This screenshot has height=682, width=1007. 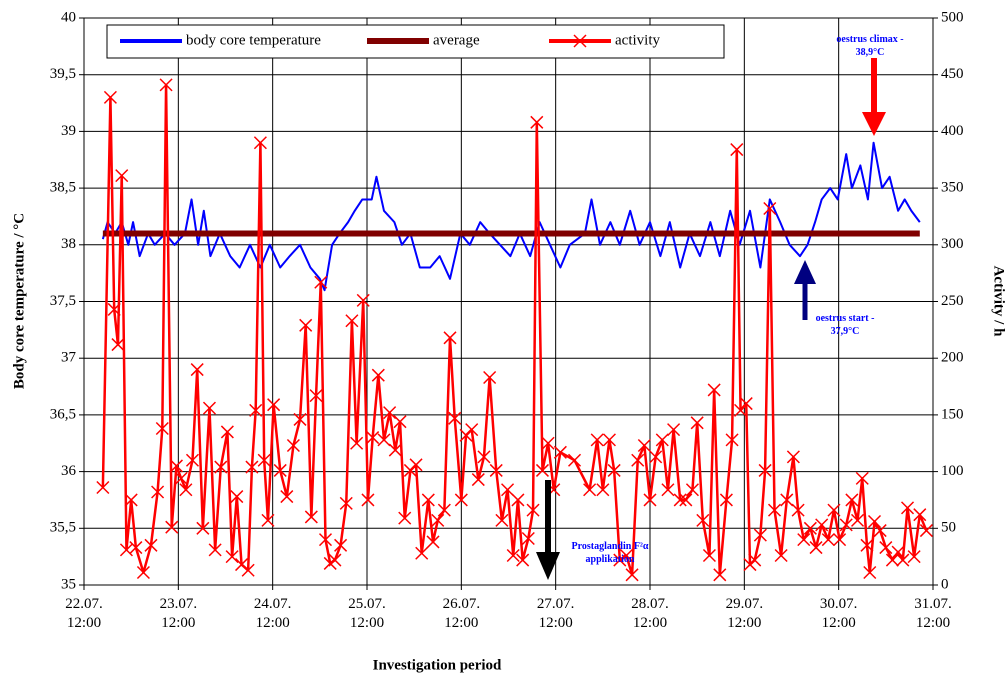 I want to click on y-tick-label: 35, so click(x=68, y=584).